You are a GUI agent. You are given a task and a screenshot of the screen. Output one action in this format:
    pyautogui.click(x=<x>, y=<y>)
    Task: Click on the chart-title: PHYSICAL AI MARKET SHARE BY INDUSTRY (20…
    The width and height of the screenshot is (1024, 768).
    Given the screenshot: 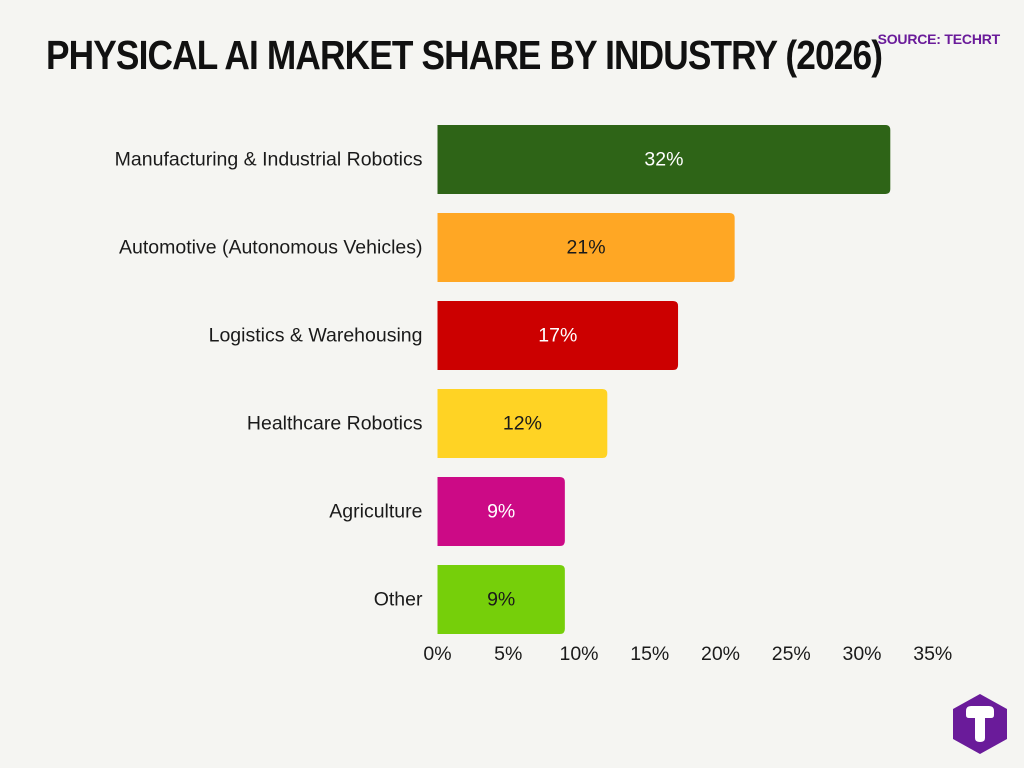 What is the action you would take?
    pyautogui.click(x=464, y=55)
    